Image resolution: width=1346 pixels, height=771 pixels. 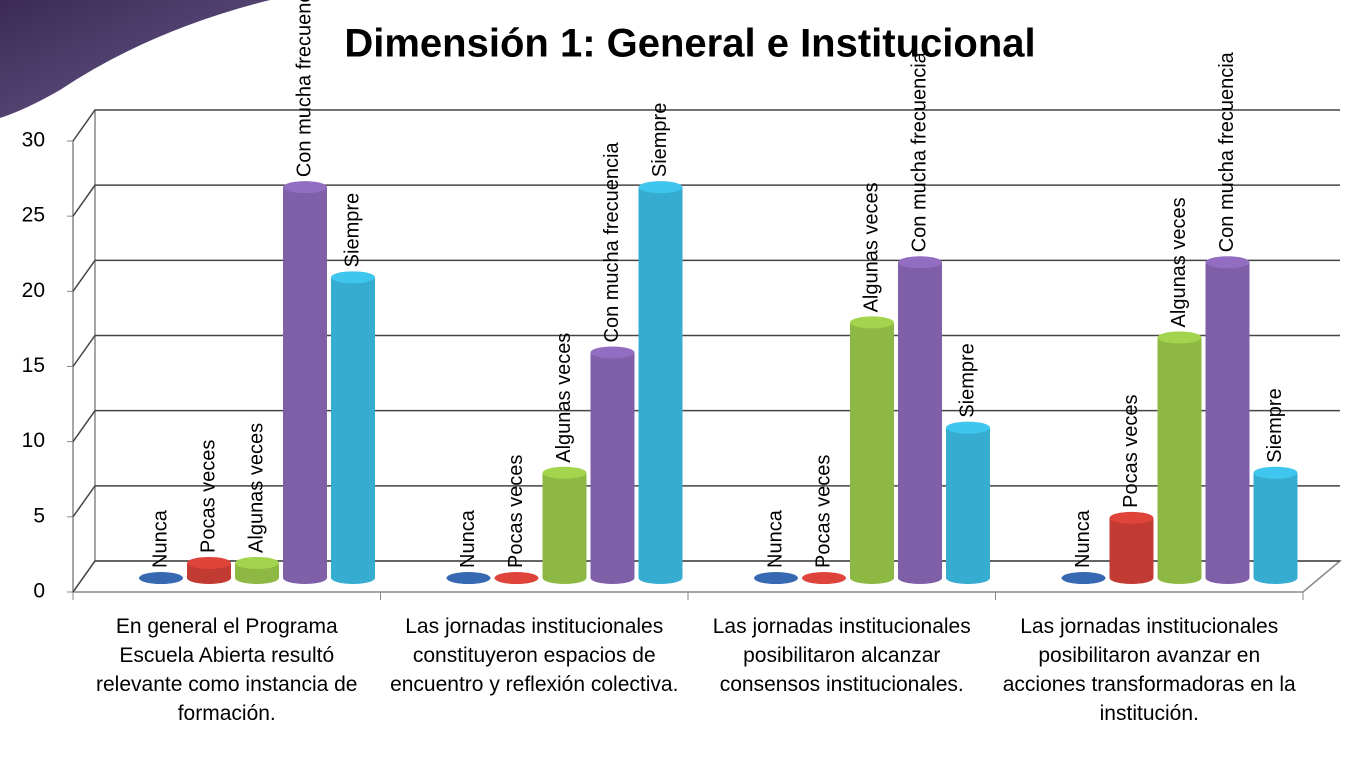 I want to click on y-tick-label: 10, so click(x=33, y=440).